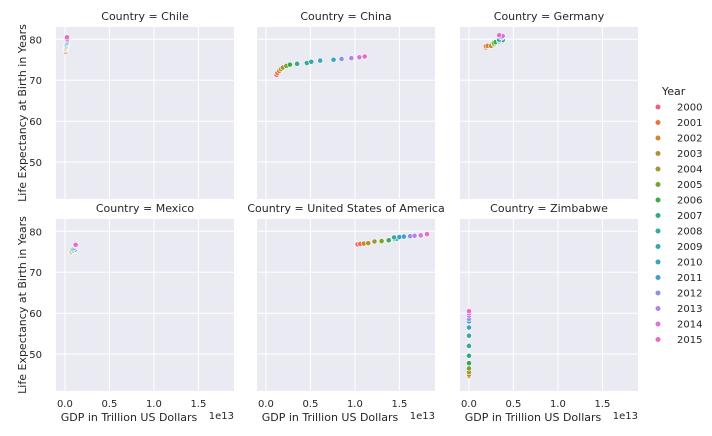 The image size is (712, 436). Describe the element at coordinates (689, 201) in the screenshot. I see `legend-label: 2006` at that location.